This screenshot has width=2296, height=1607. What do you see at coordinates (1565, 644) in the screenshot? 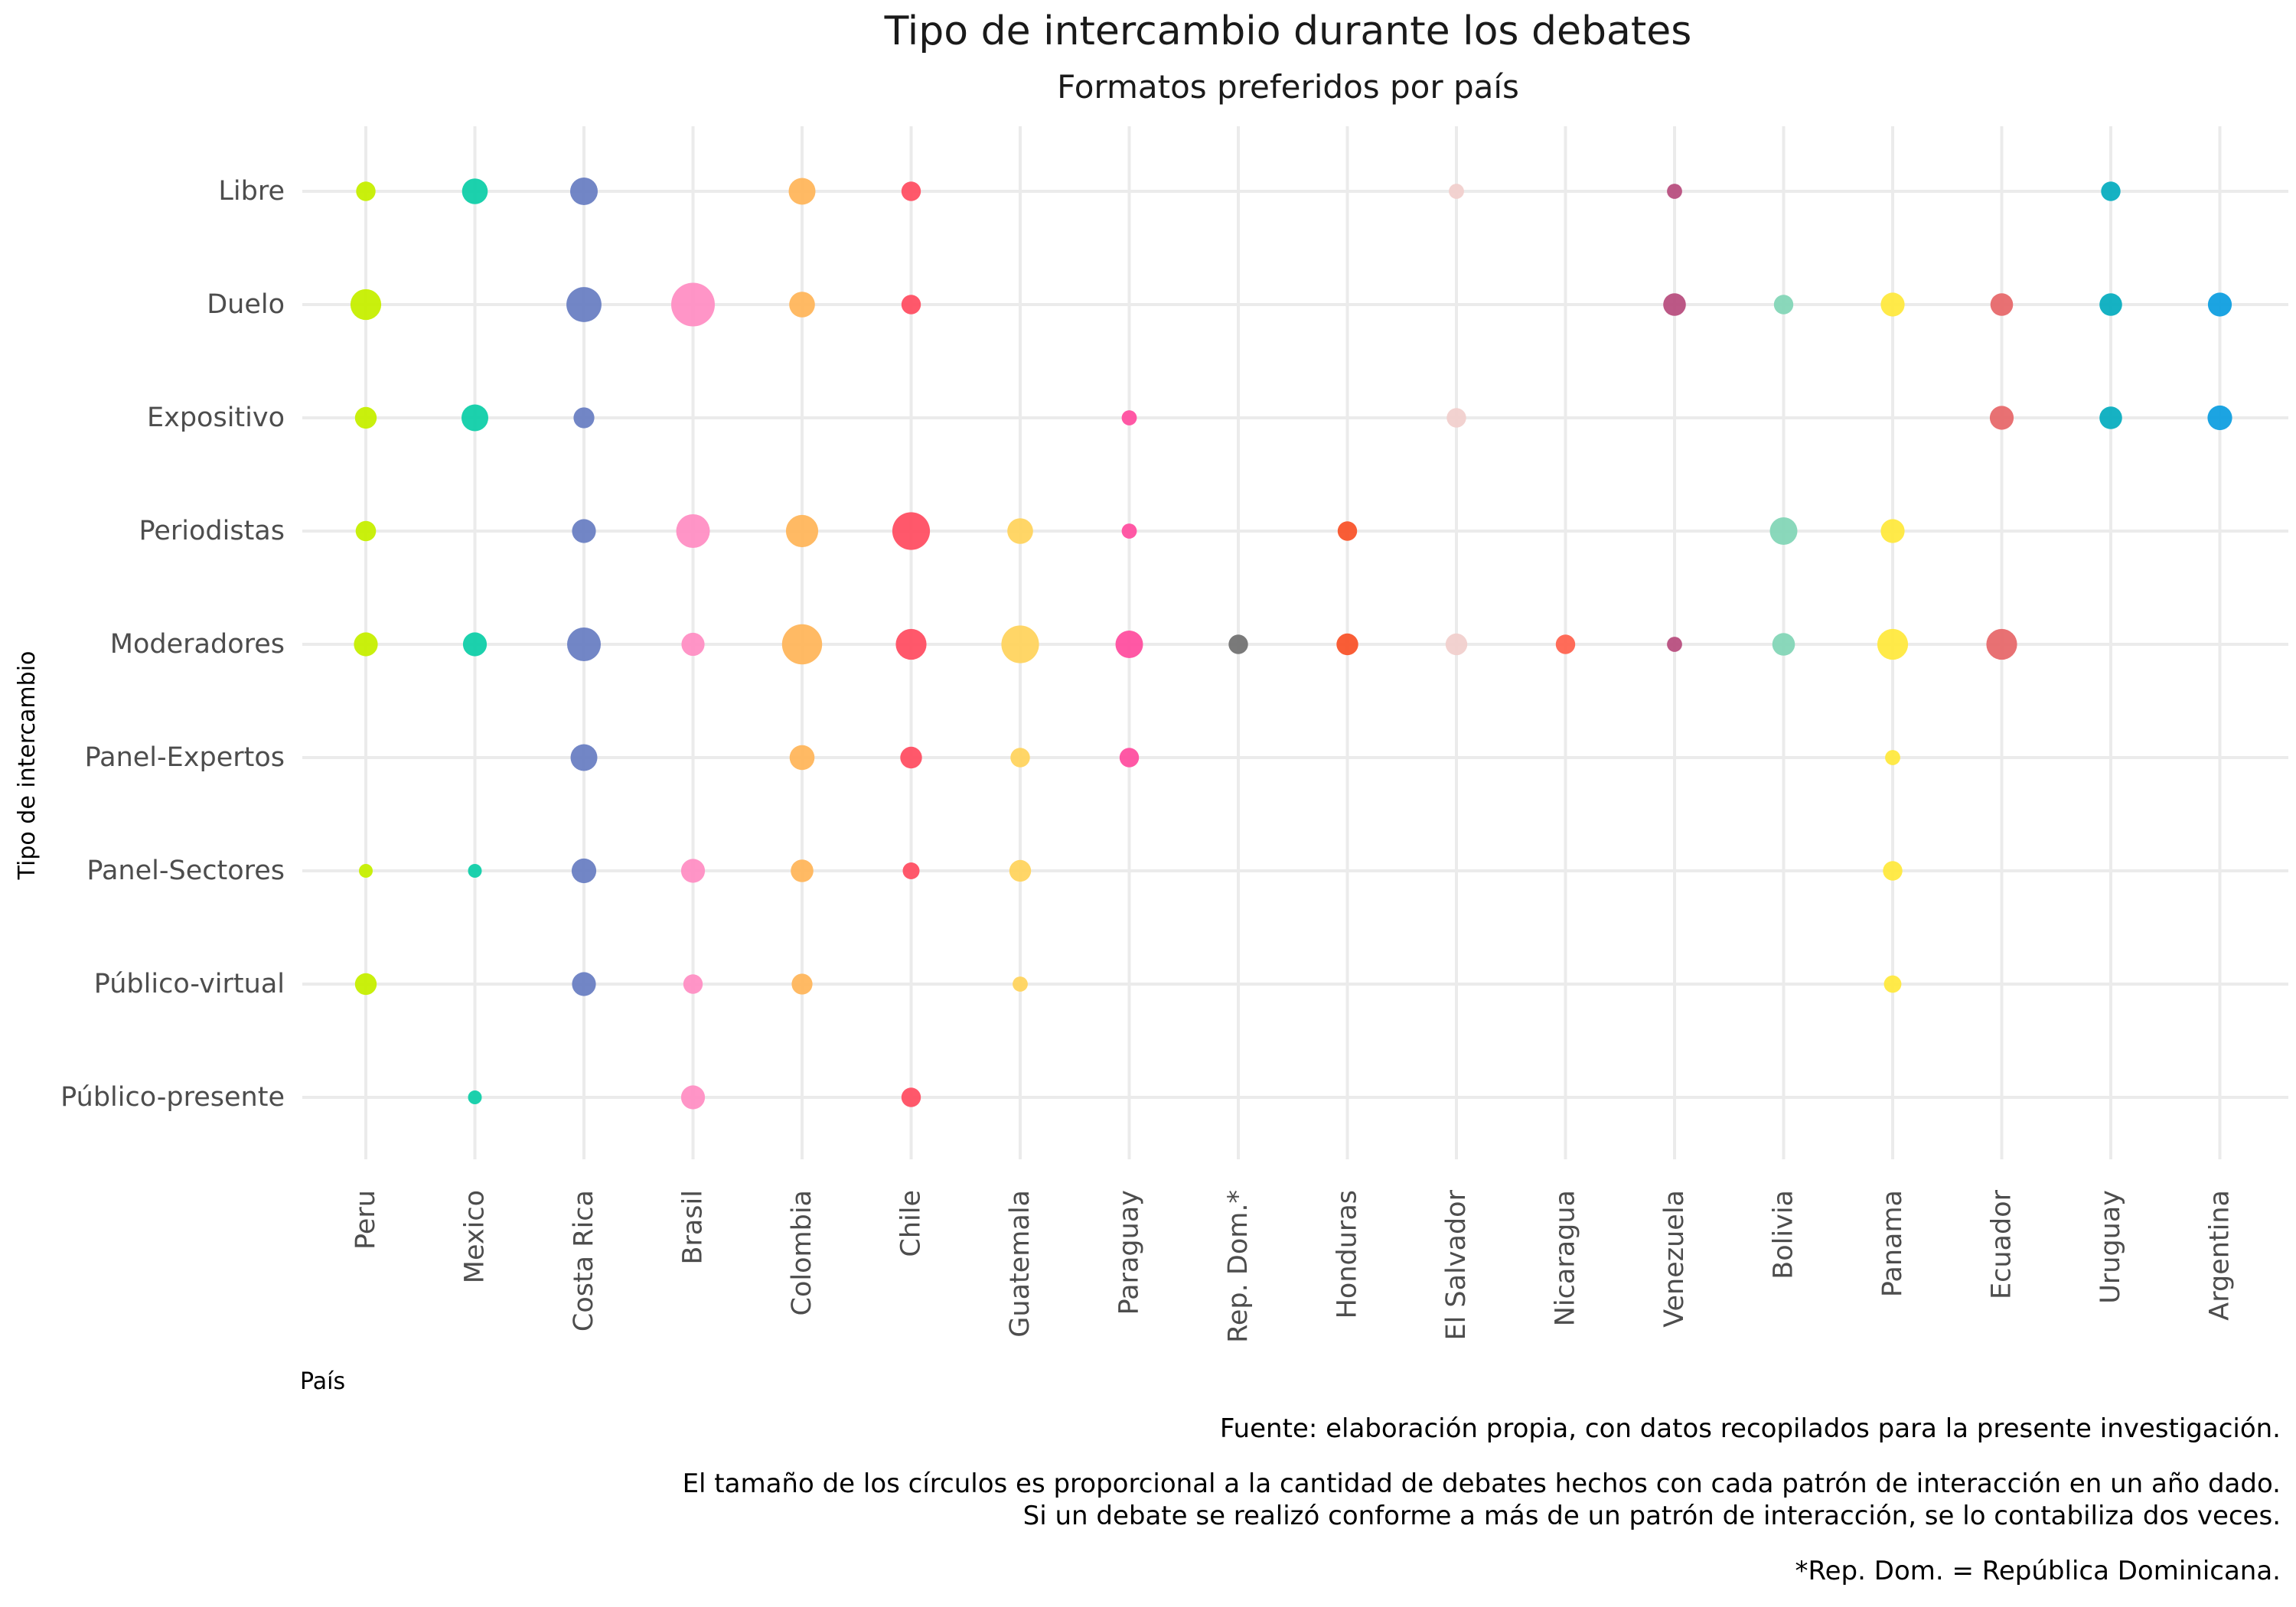
I see `point-nicaragua-moderadores` at bounding box center [1565, 644].